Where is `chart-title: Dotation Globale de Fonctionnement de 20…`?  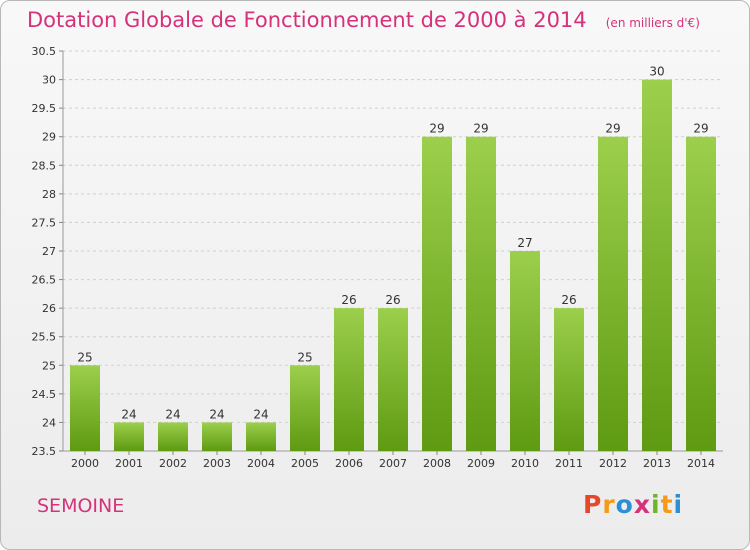
chart-title: Dotation Globale de Fonctionnement de 20… is located at coordinates (307, 20).